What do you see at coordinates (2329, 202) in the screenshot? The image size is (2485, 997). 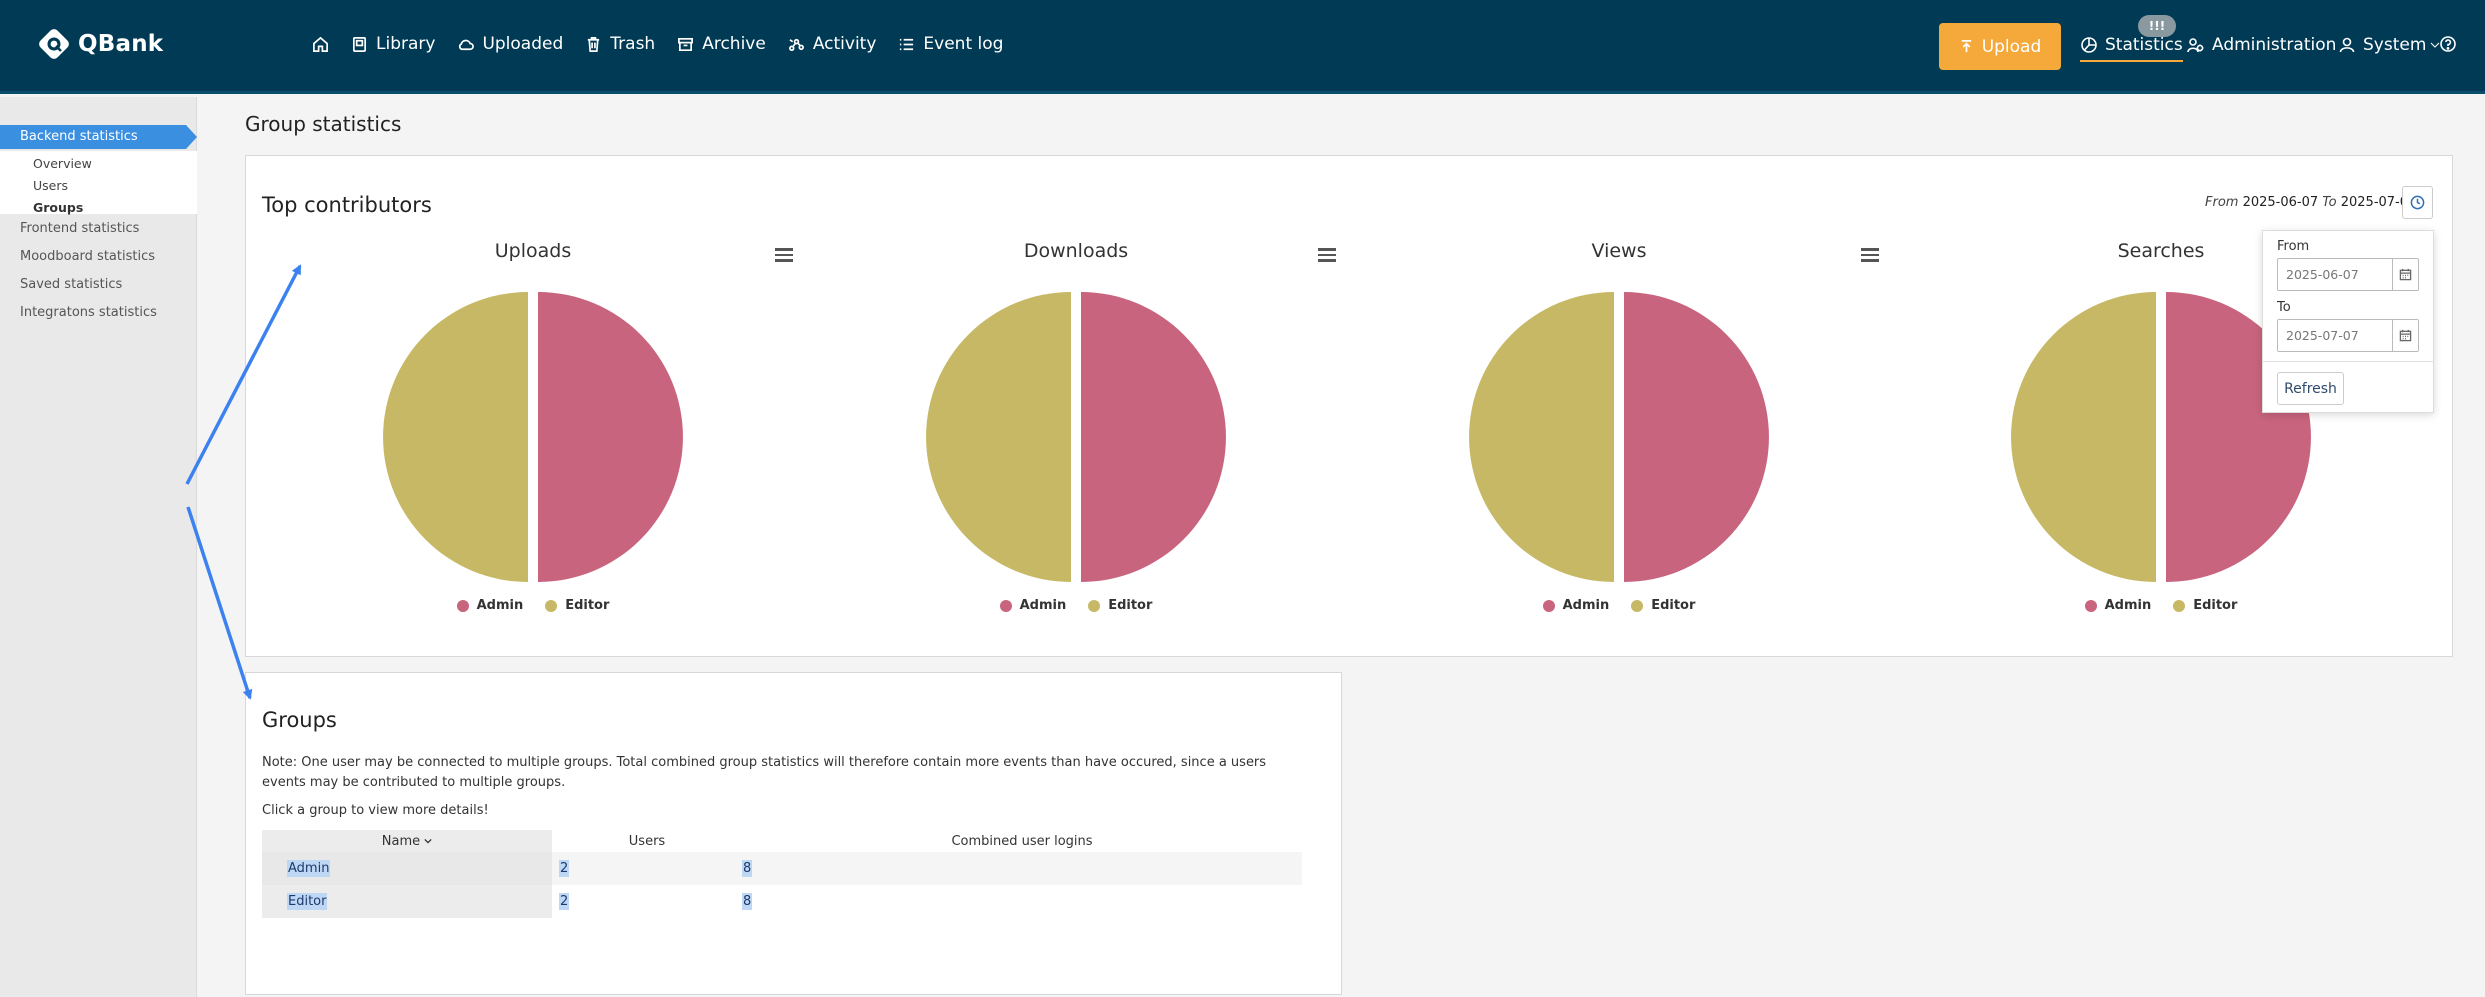 I see `range-to-label: To` at bounding box center [2329, 202].